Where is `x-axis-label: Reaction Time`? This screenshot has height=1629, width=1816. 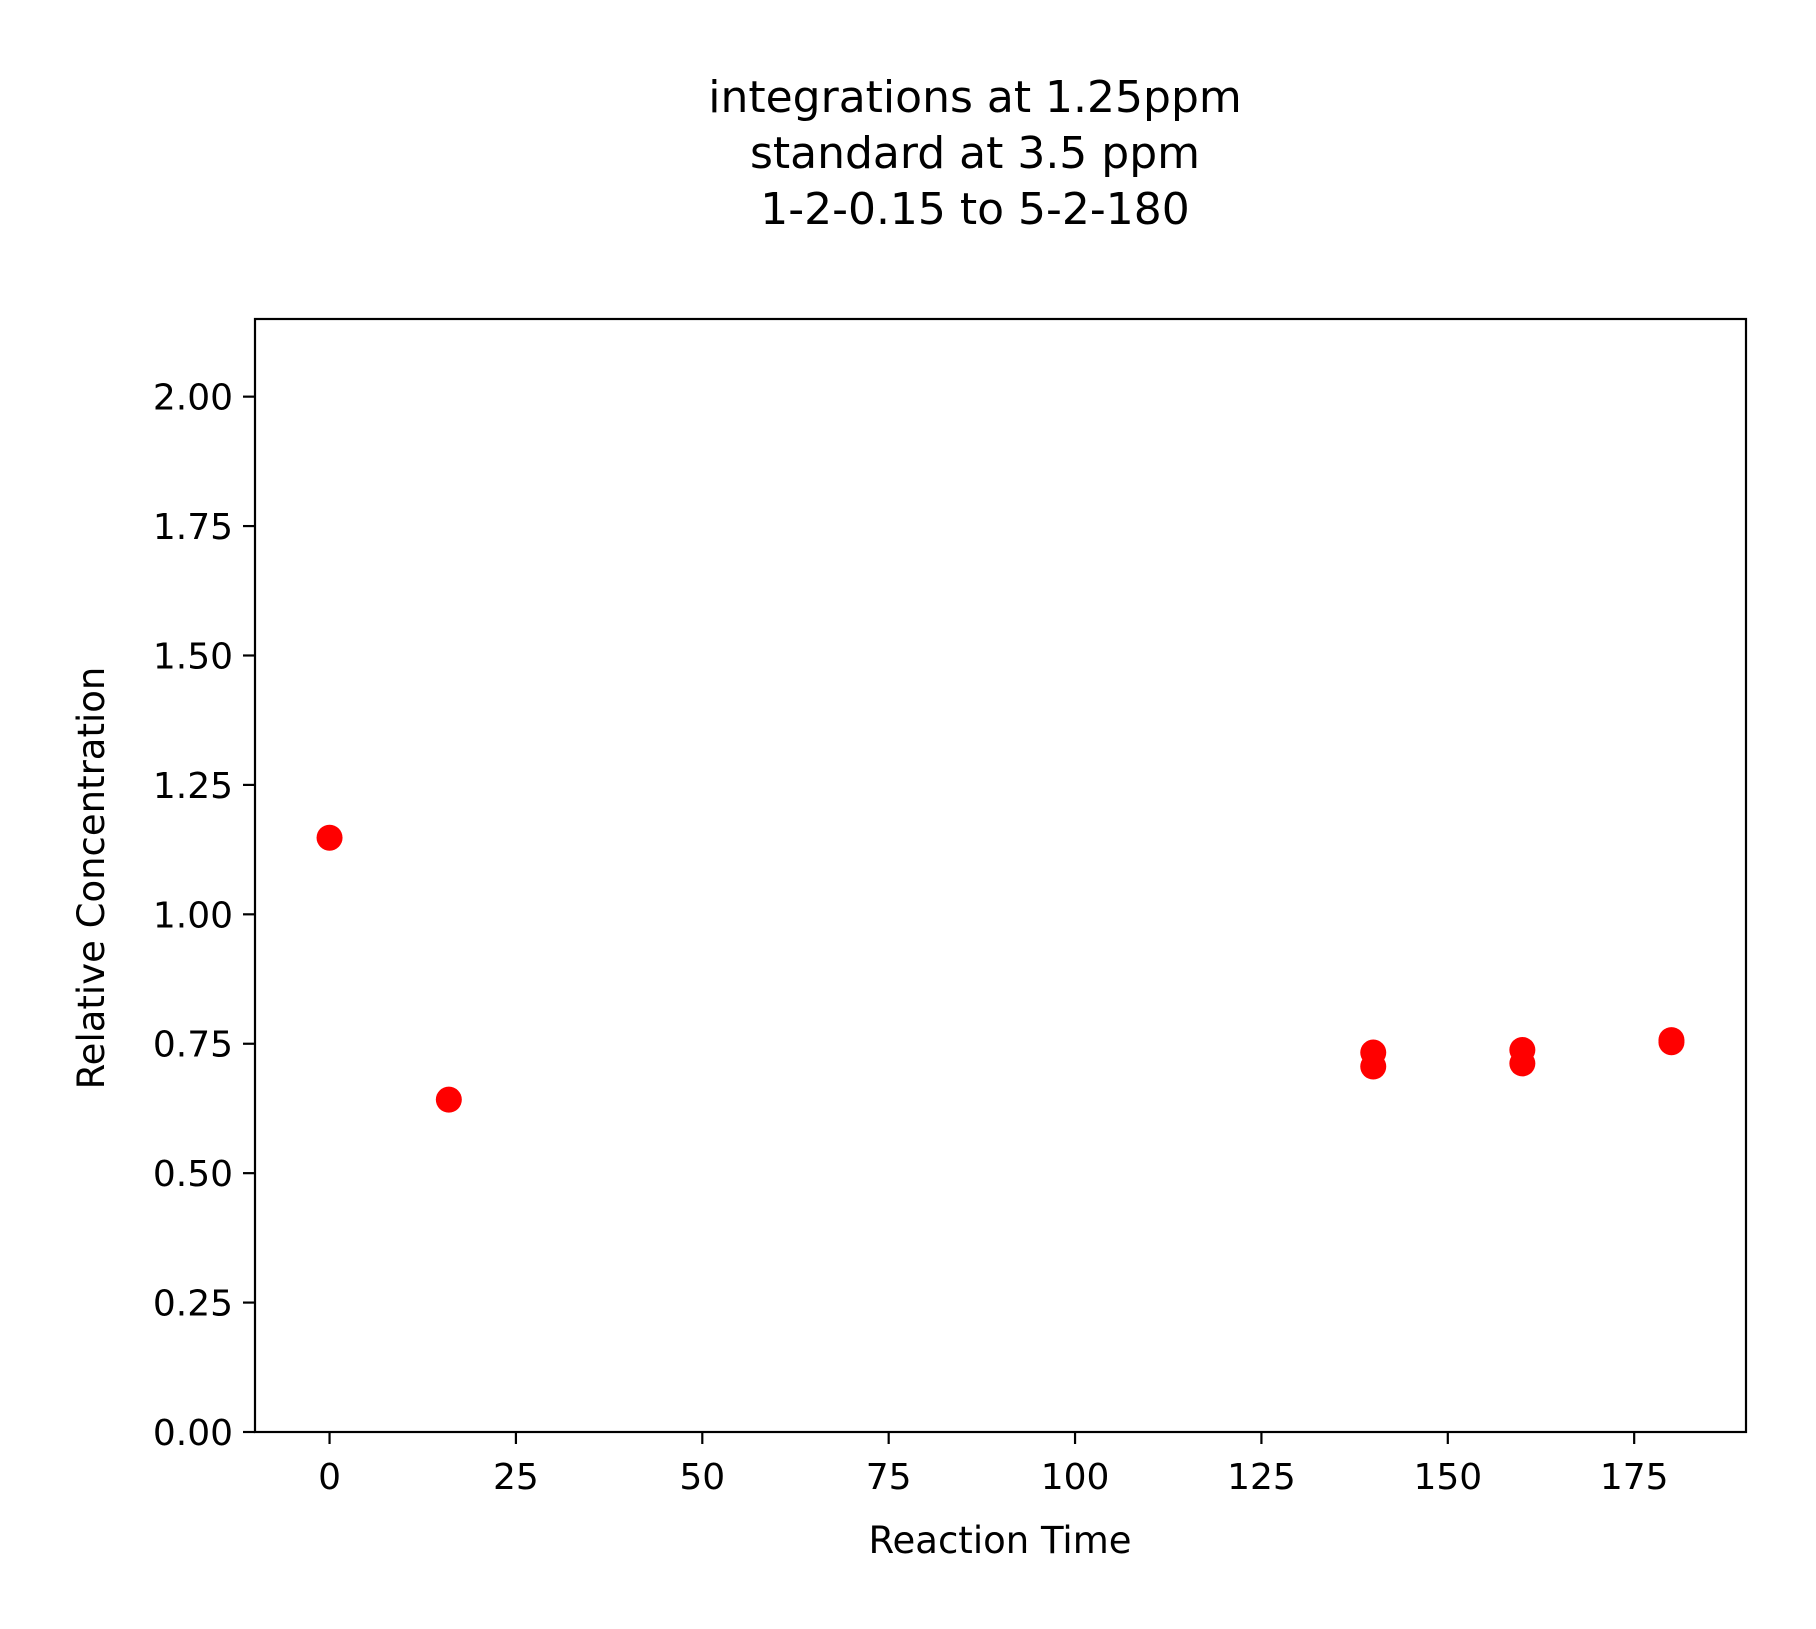
x-axis-label: Reaction Time is located at coordinates (999, 1540).